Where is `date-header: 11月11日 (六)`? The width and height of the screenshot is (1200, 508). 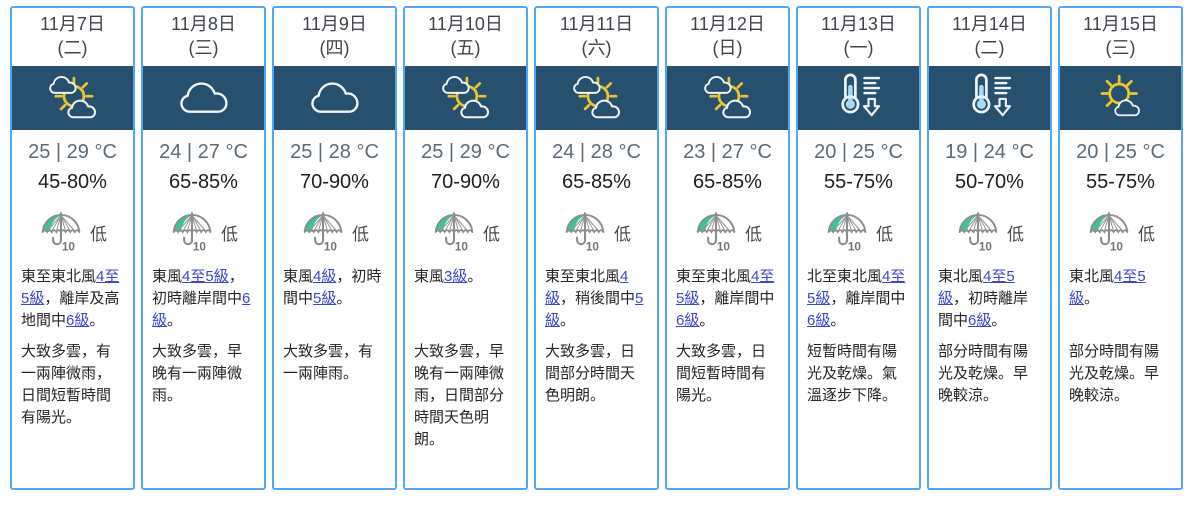
date-header: 11月11日 (六) is located at coordinates (596, 37).